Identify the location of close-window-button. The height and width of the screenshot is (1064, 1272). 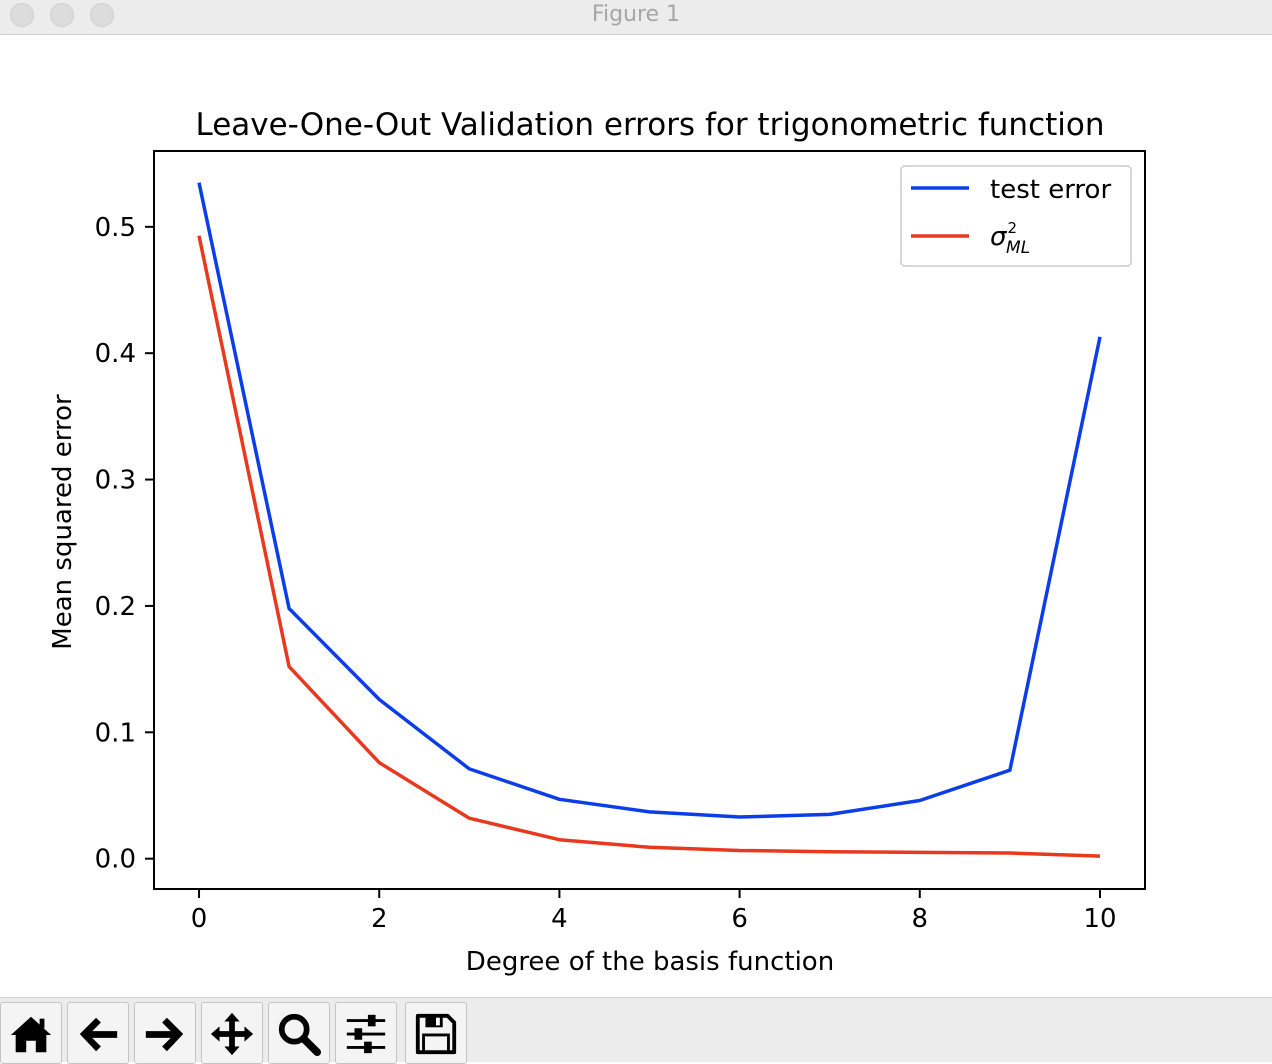
(22, 15).